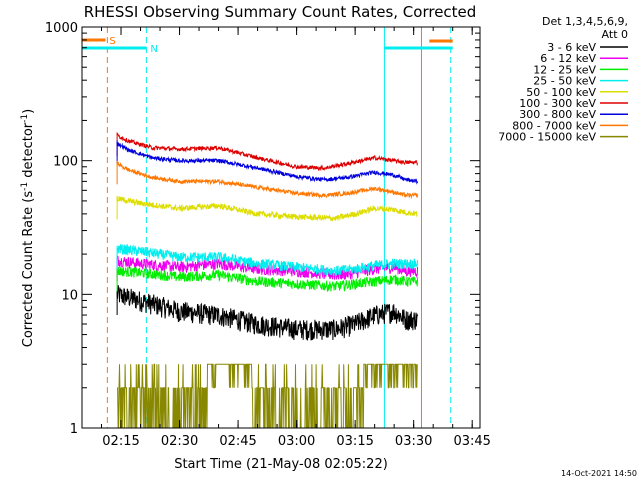 The image size is (640, 480). What do you see at coordinates (74, 429) in the screenshot?
I see `y-tick-label-0: 1` at bounding box center [74, 429].